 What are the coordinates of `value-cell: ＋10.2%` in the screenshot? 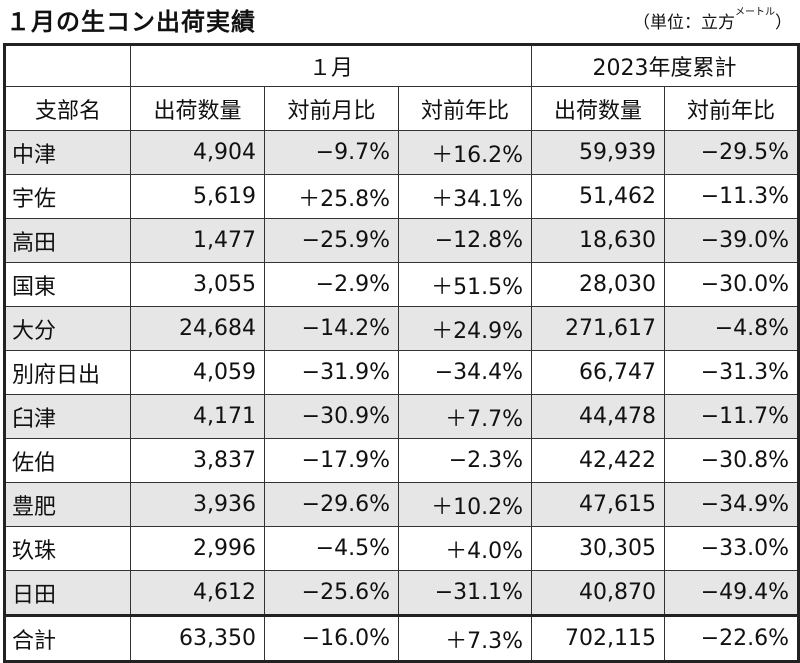 It's located at (465, 504).